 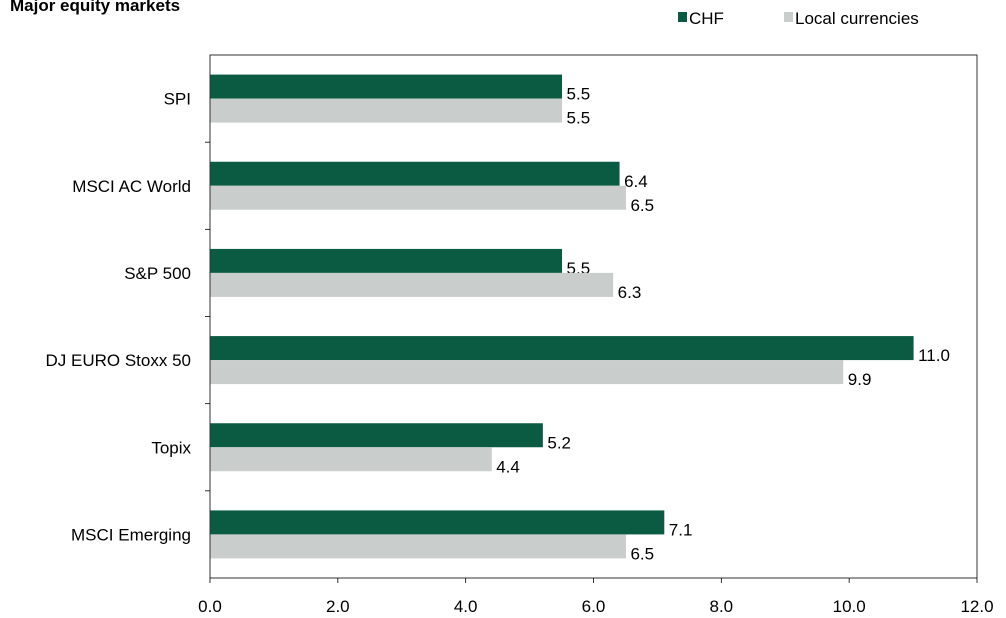 I want to click on category-label: DJ EURO Stoxx 50, so click(x=119, y=360).